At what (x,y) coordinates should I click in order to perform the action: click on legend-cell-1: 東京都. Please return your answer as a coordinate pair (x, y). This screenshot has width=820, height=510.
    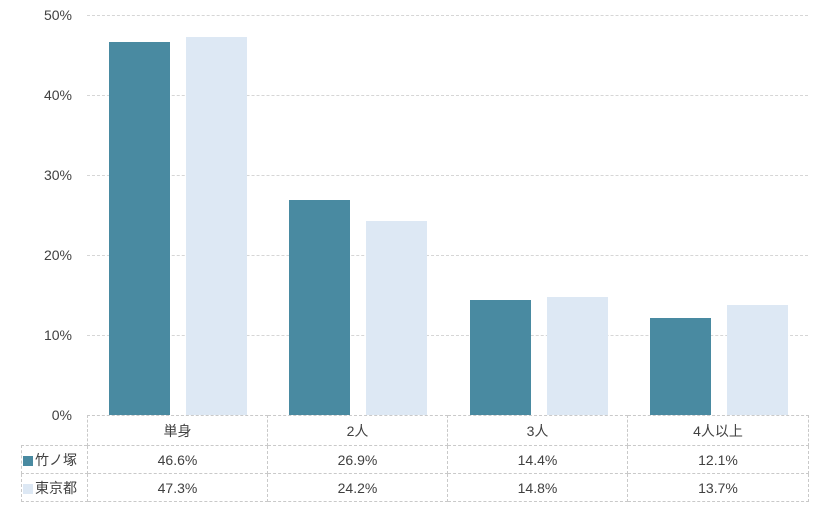
    Looking at the image, I should click on (54, 487).